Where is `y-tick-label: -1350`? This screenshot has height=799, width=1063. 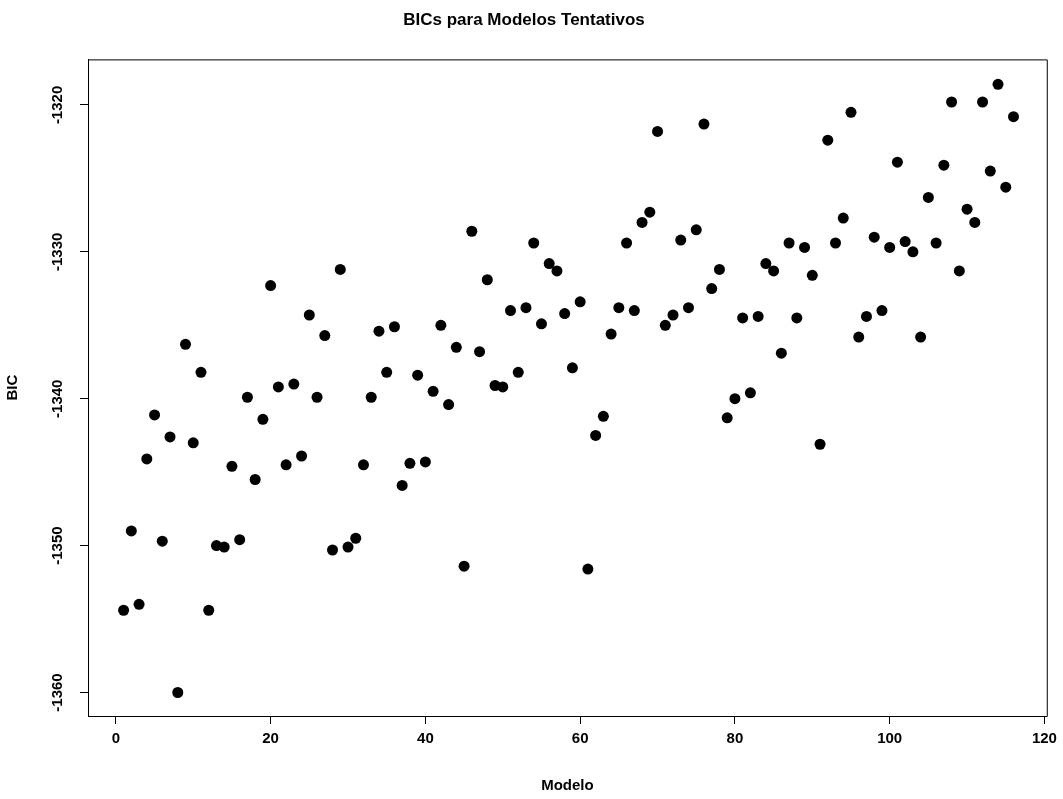
y-tick-label: -1350 is located at coordinates (57, 545).